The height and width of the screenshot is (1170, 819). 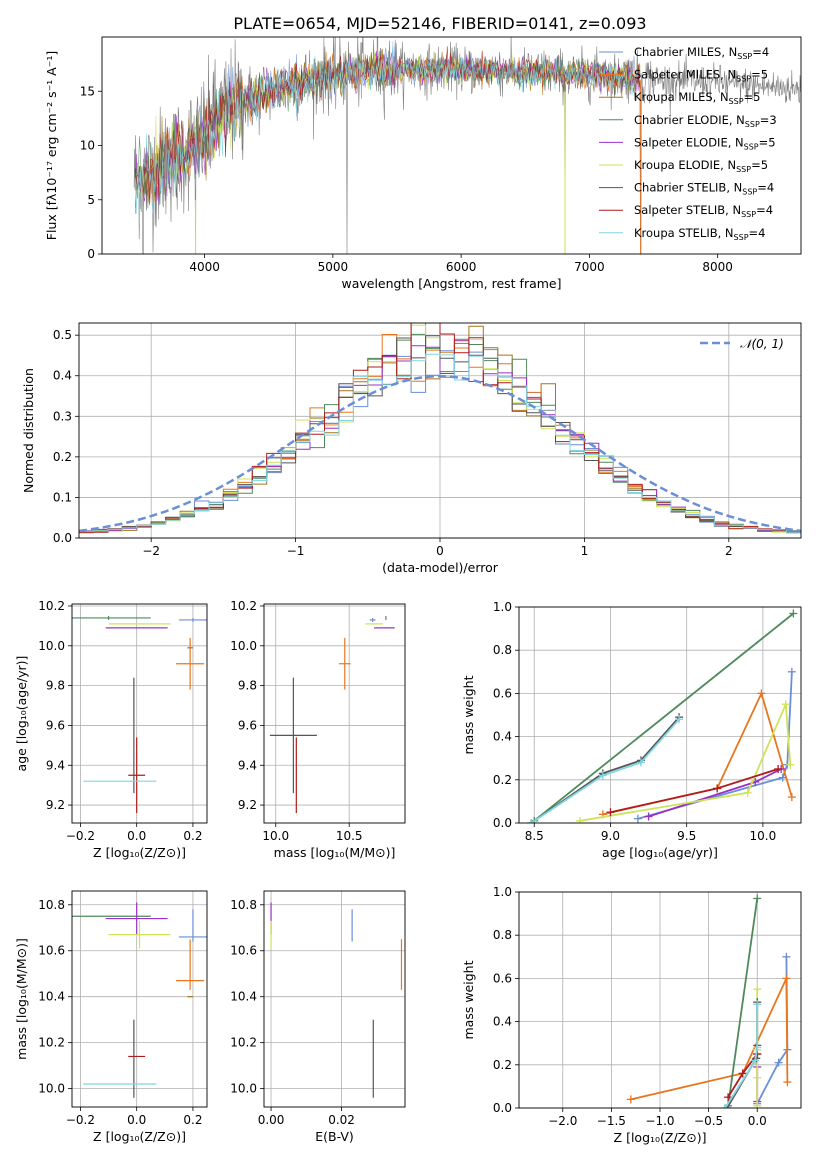 I want to click on x-tick-label: −1, so click(x=296, y=551).